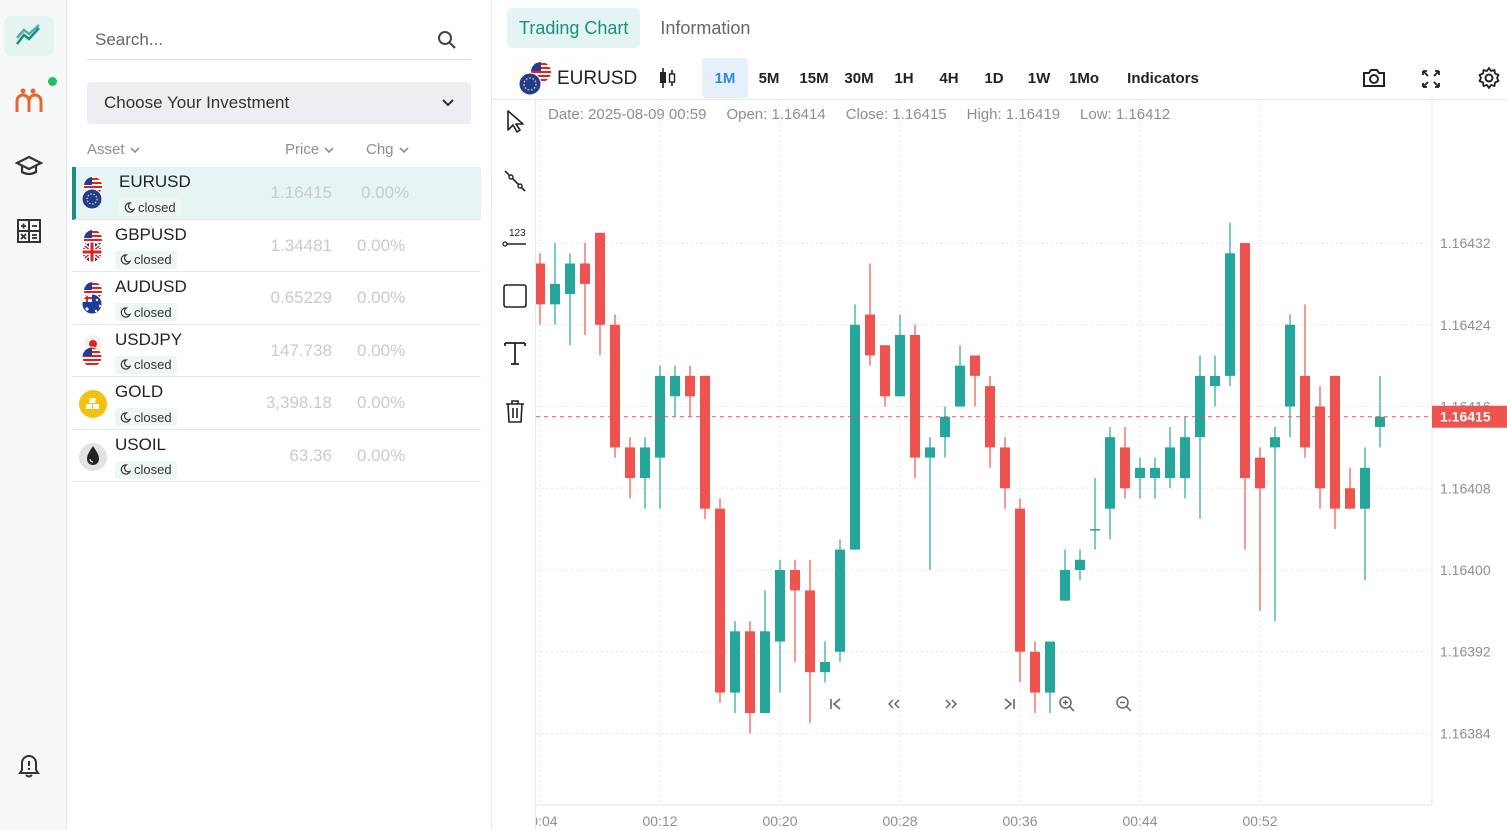 The image size is (1507, 830). I want to click on y-tick-label: 1.16400, so click(1465, 570).